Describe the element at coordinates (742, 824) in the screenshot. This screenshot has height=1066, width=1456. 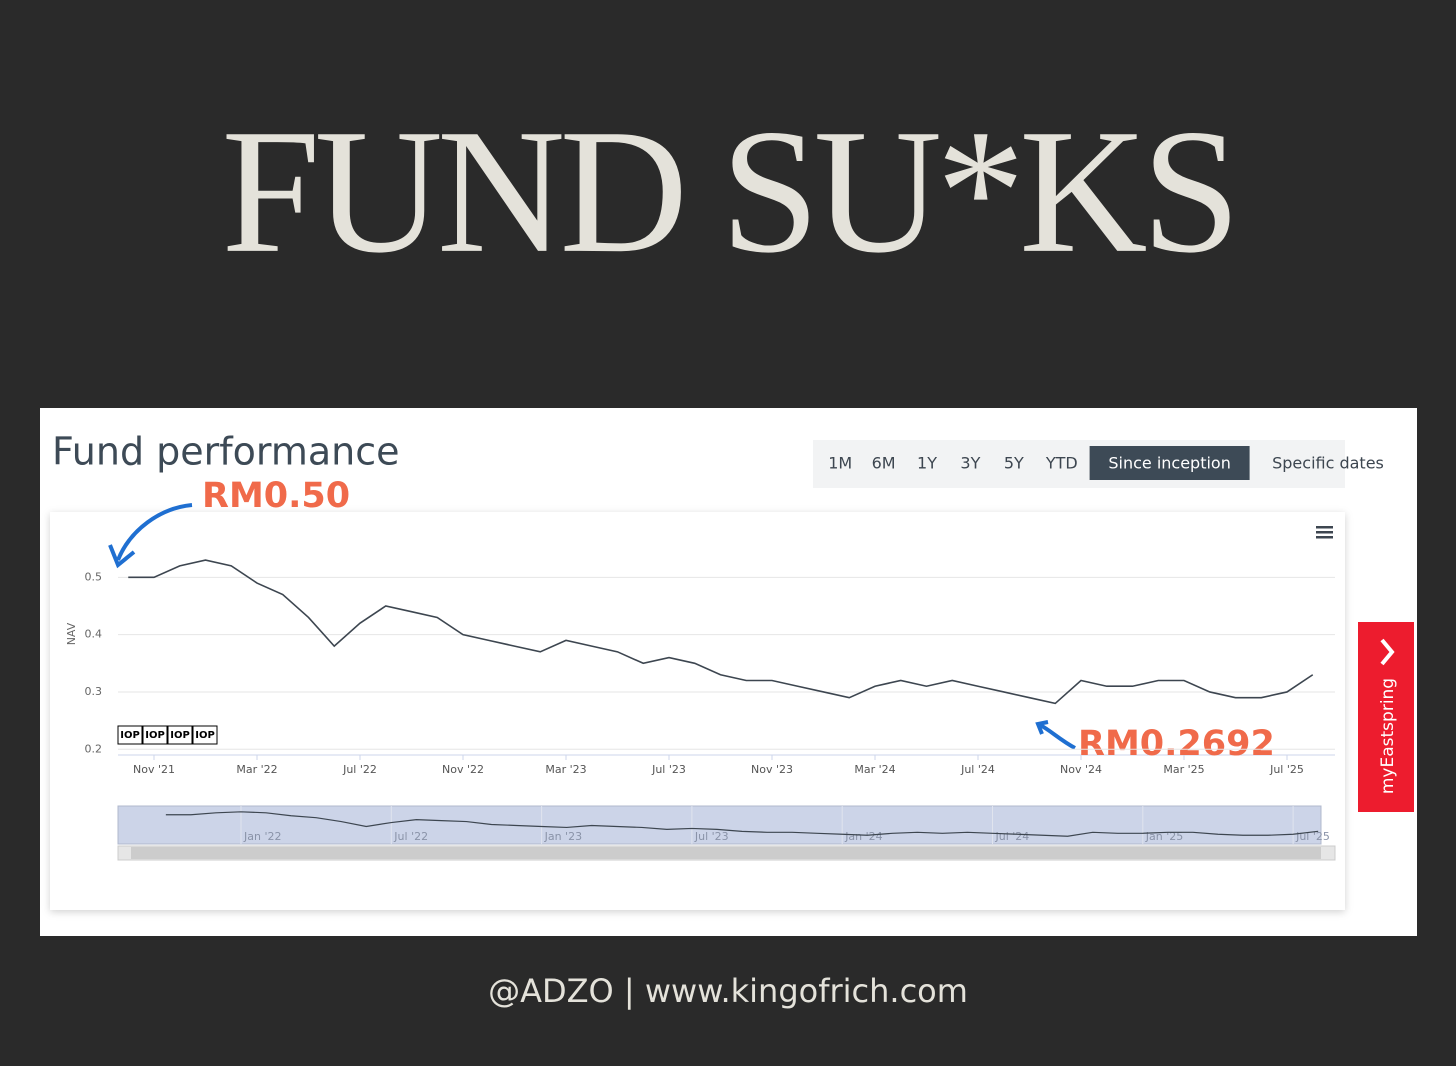
I see `navigator-line` at that location.